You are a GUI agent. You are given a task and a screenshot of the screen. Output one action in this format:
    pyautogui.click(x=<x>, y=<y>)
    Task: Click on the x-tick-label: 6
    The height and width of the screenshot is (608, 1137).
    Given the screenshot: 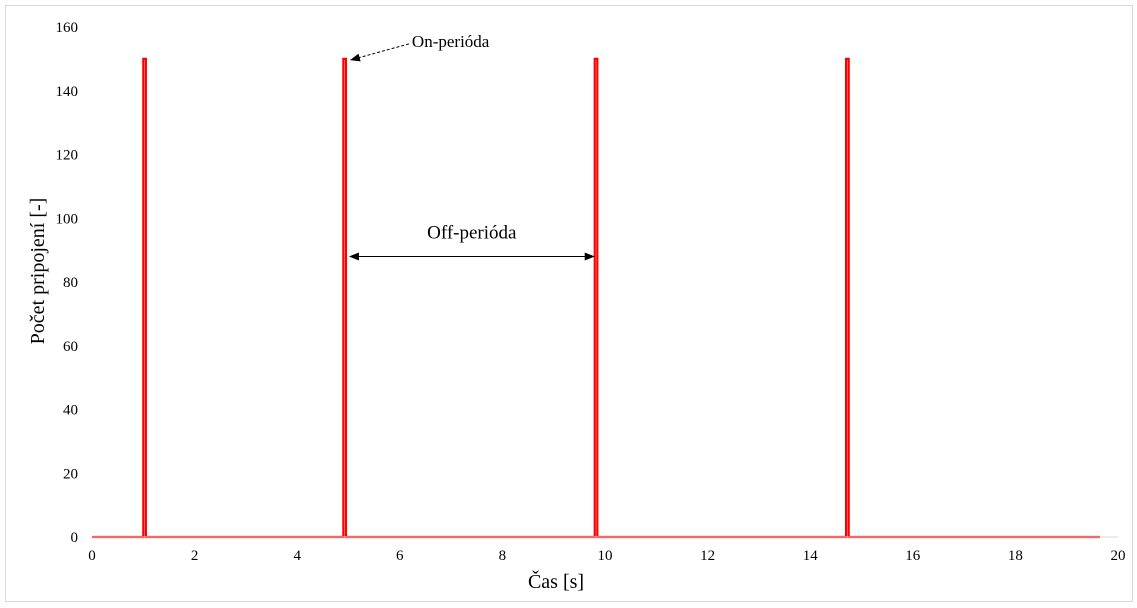 What is the action you would take?
    pyautogui.click(x=400, y=556)
    